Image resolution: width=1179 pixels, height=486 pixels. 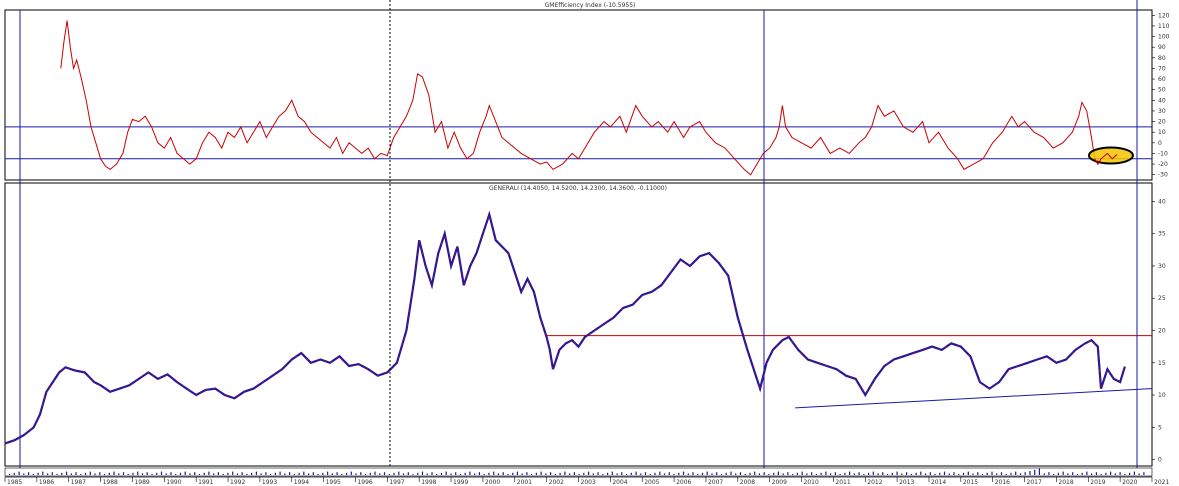 I want to click on x-tick-label: 1994, so click(x=301, y=482).